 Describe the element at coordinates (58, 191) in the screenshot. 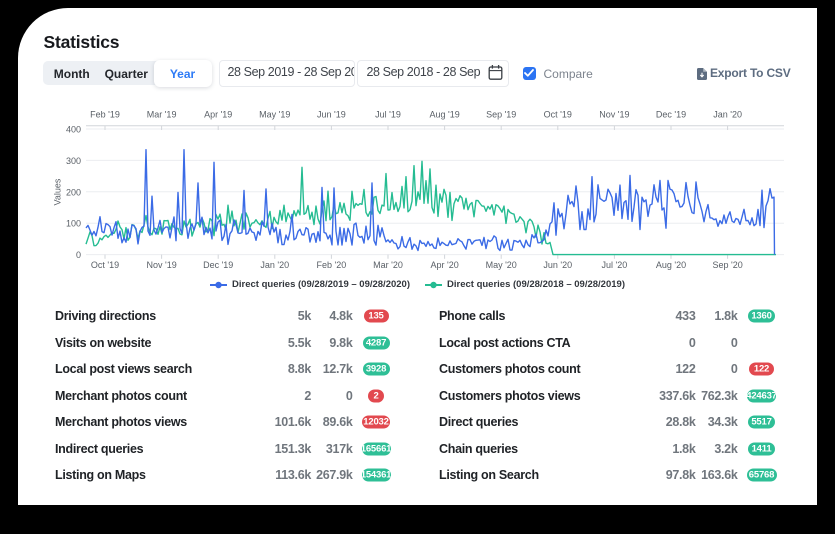

I see `svg-text: Values` at that location.